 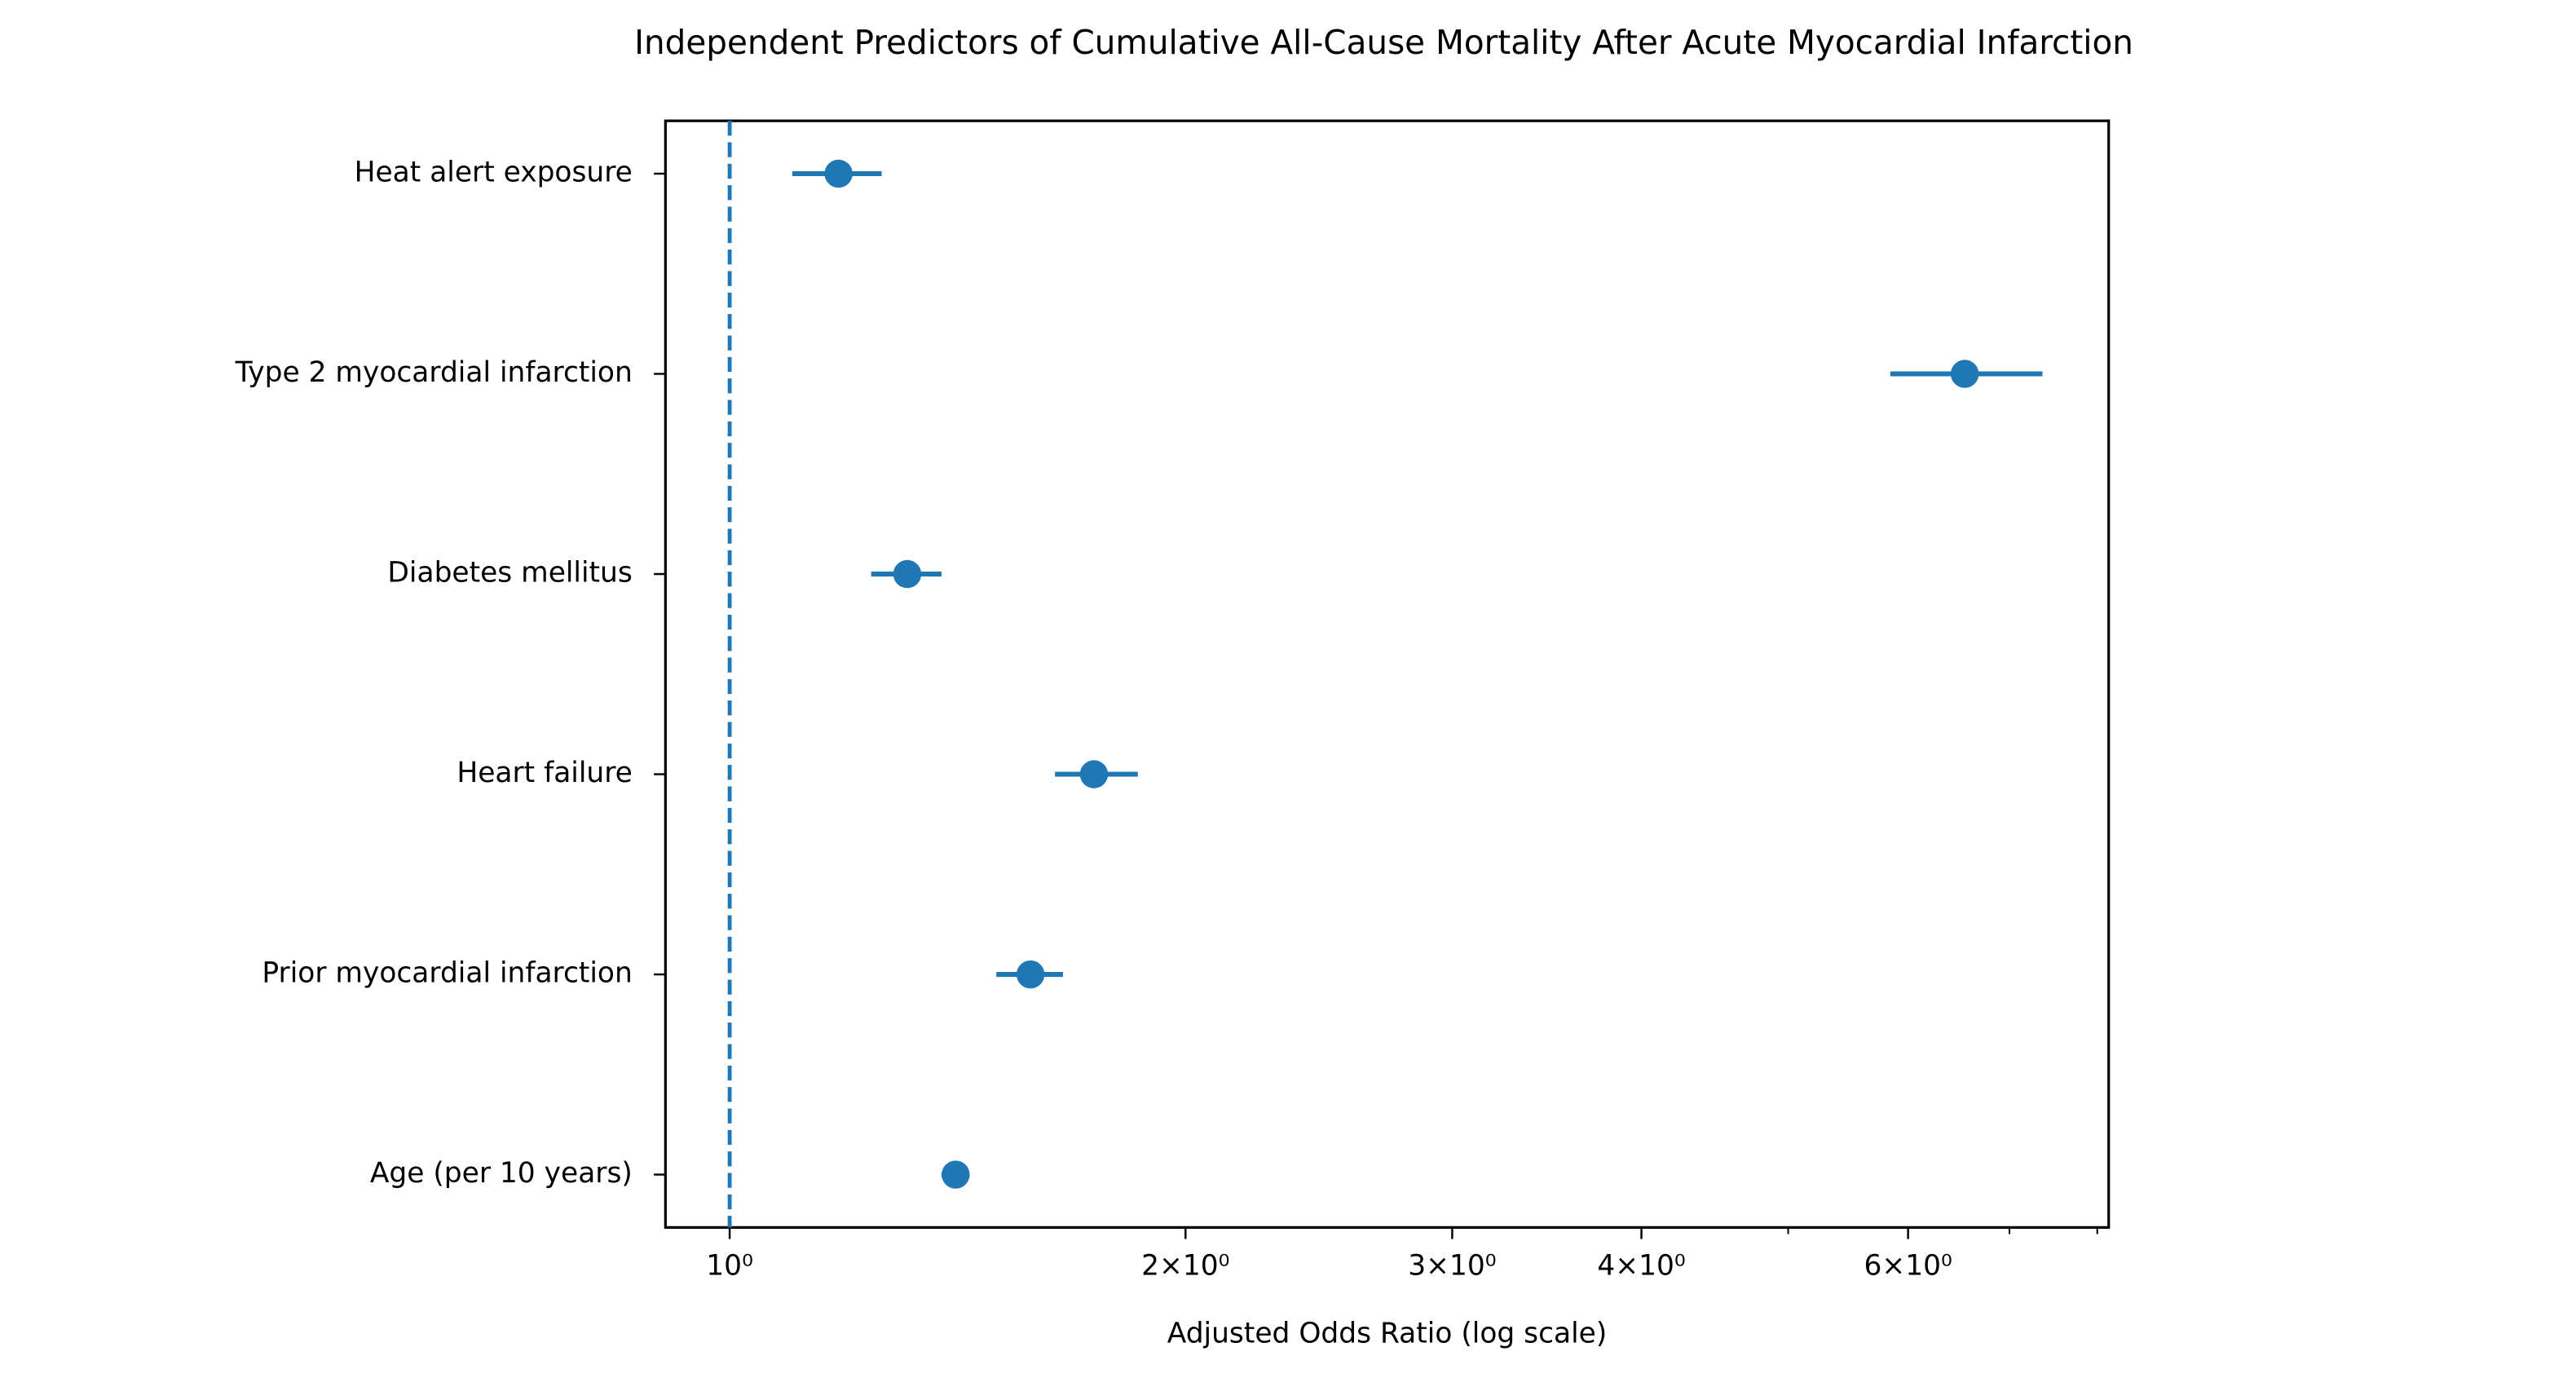 I want to click on x-tick-label: 2×10⁰, so click(x=1185, y=1265).